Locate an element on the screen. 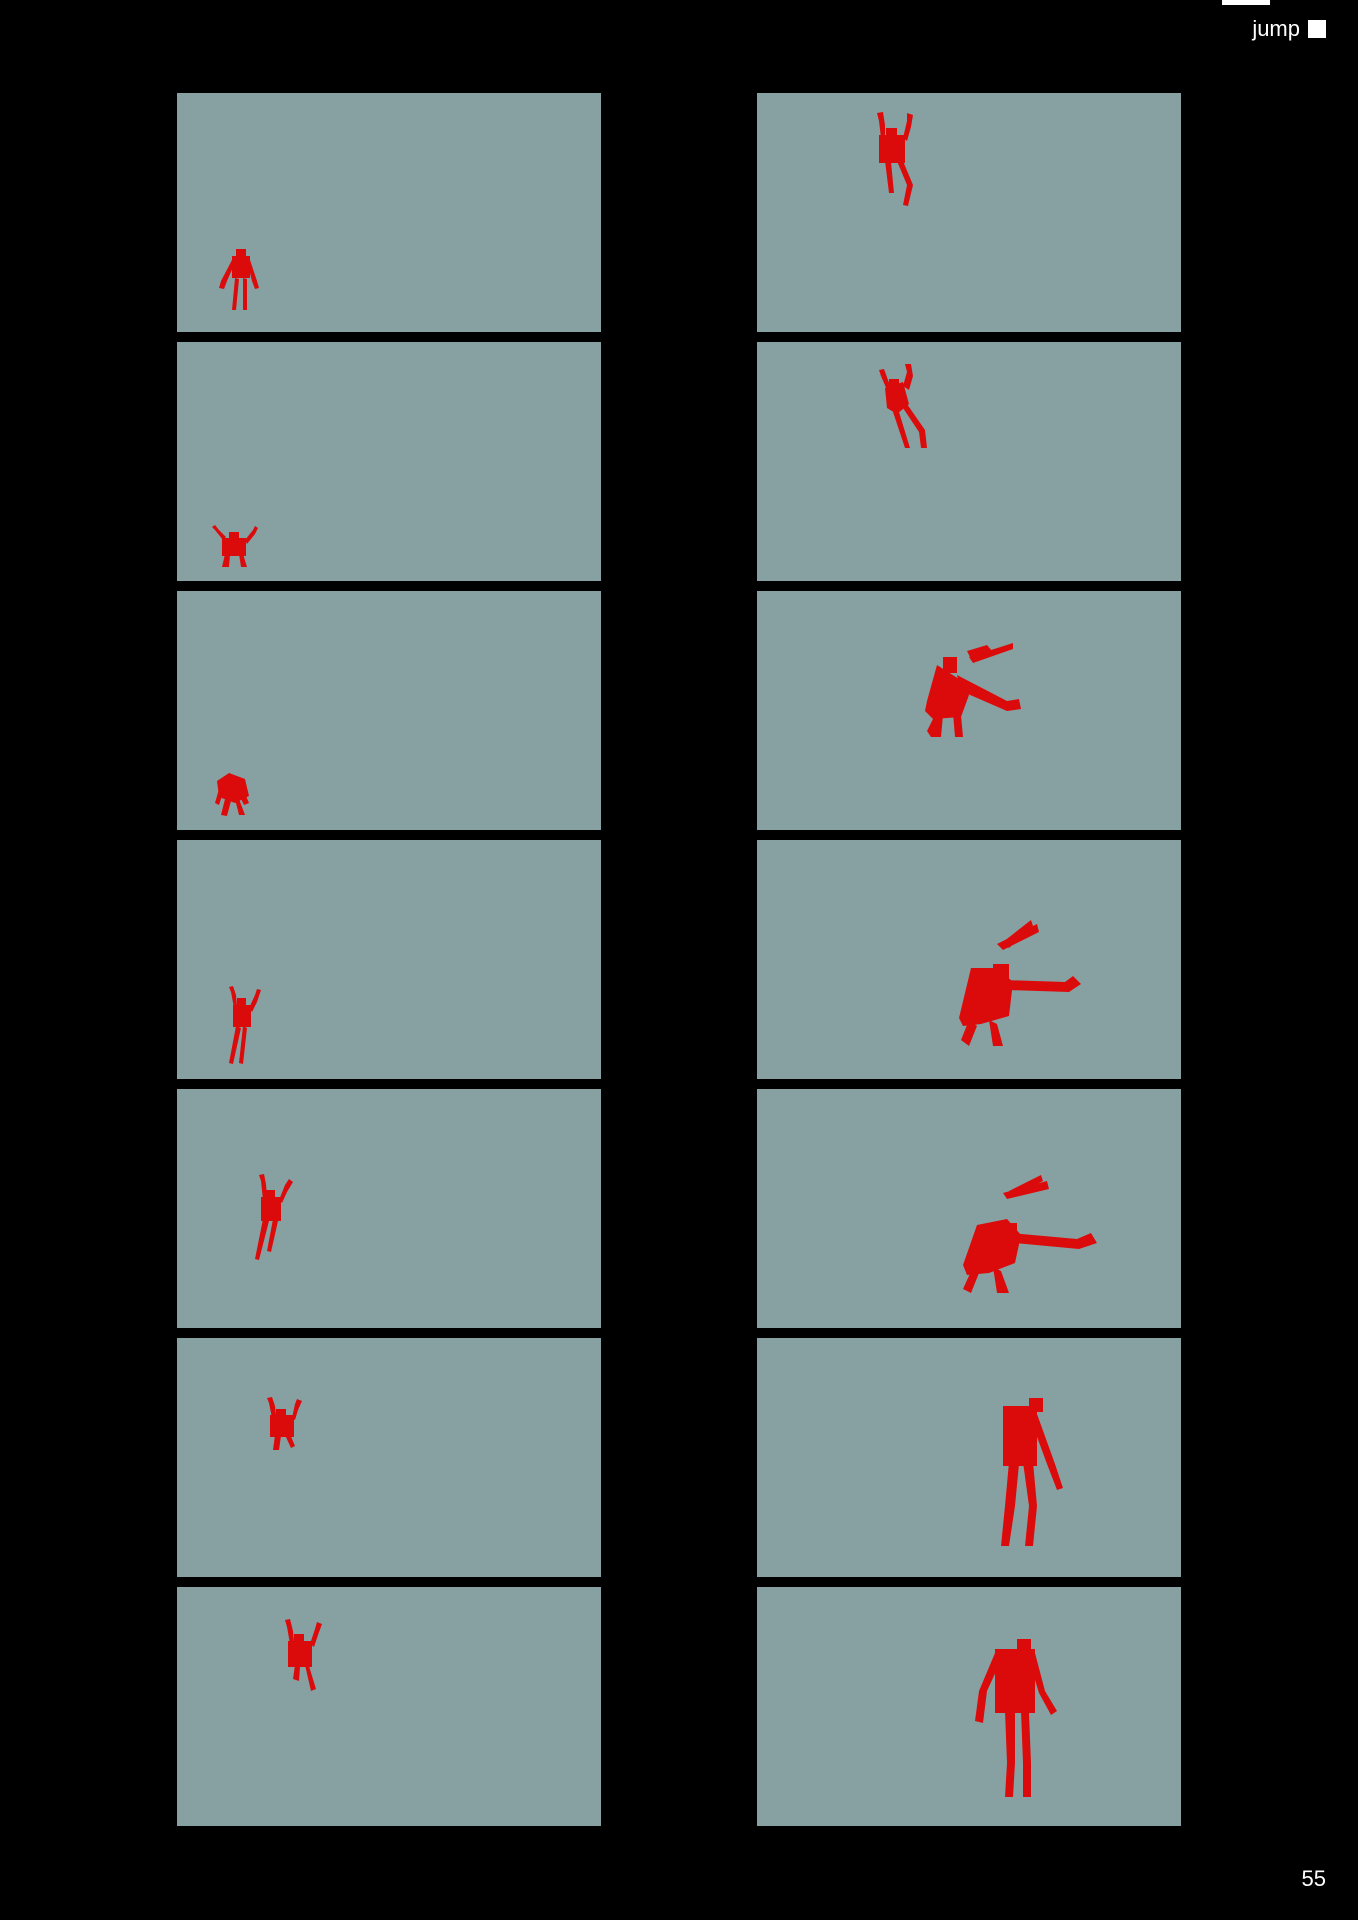  figure-descending-icon is located at coordinates (903, 406).